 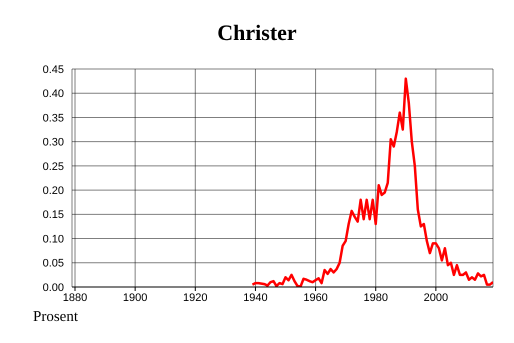 I want to click on x-tick-label: 1900, so click(x=135, y=298).